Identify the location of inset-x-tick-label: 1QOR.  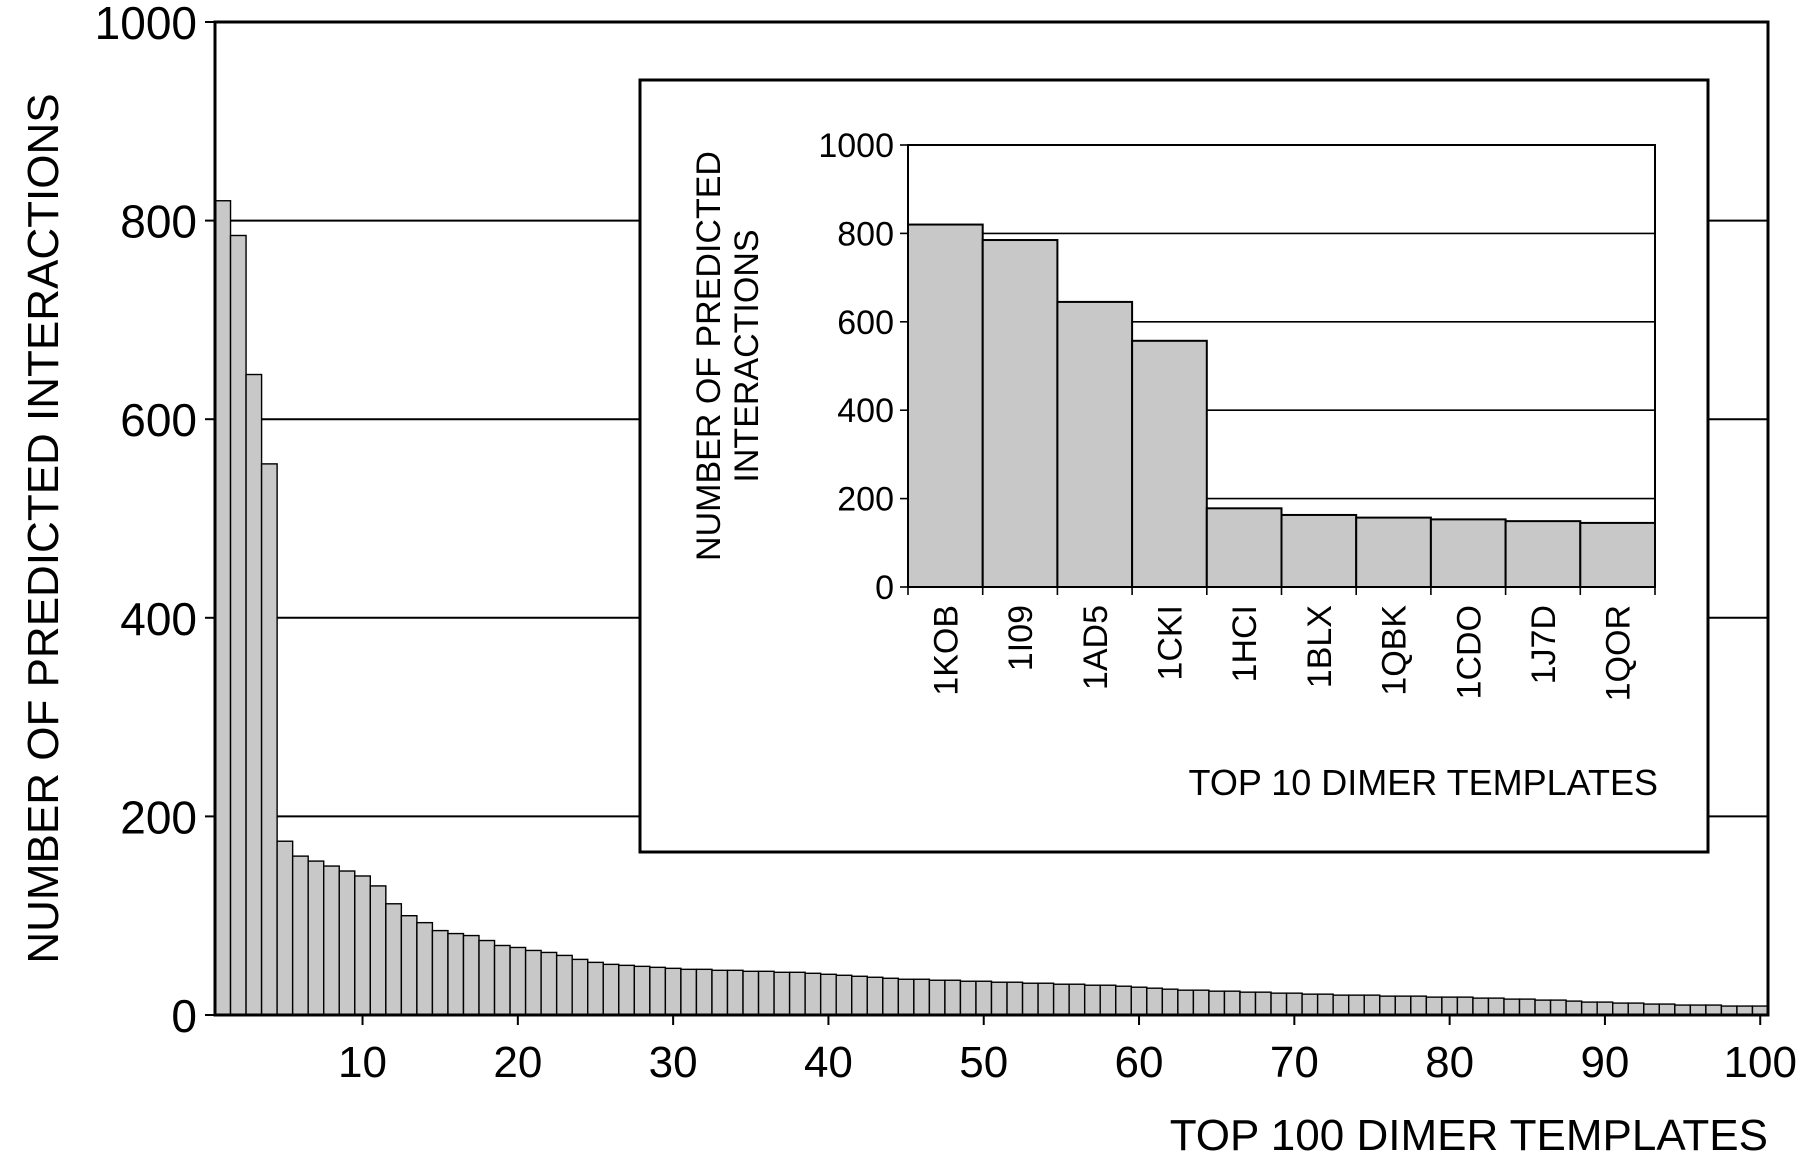
(1619, 653).